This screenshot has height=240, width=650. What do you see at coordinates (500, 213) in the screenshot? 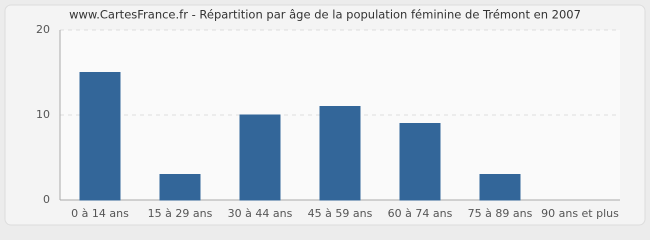
I see `x-tick-label: 75 à 89 ans` at bounding box center [500, 213].